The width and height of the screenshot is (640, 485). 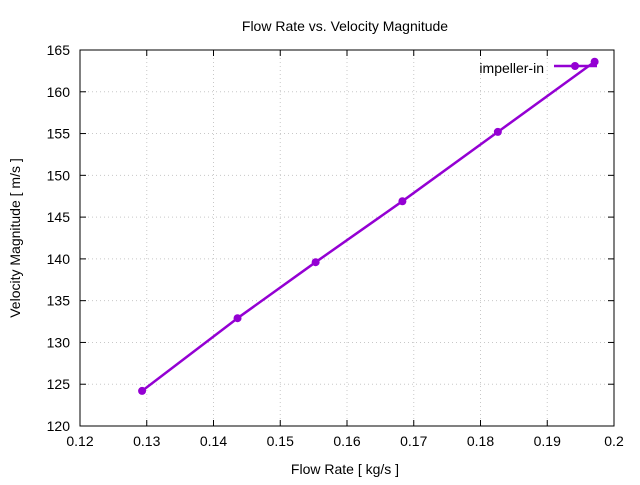 What do you see at coordinates (413, 441) in the screenshot?
I see `x-tick-label: 0.17` at bounding box center [413, 441].